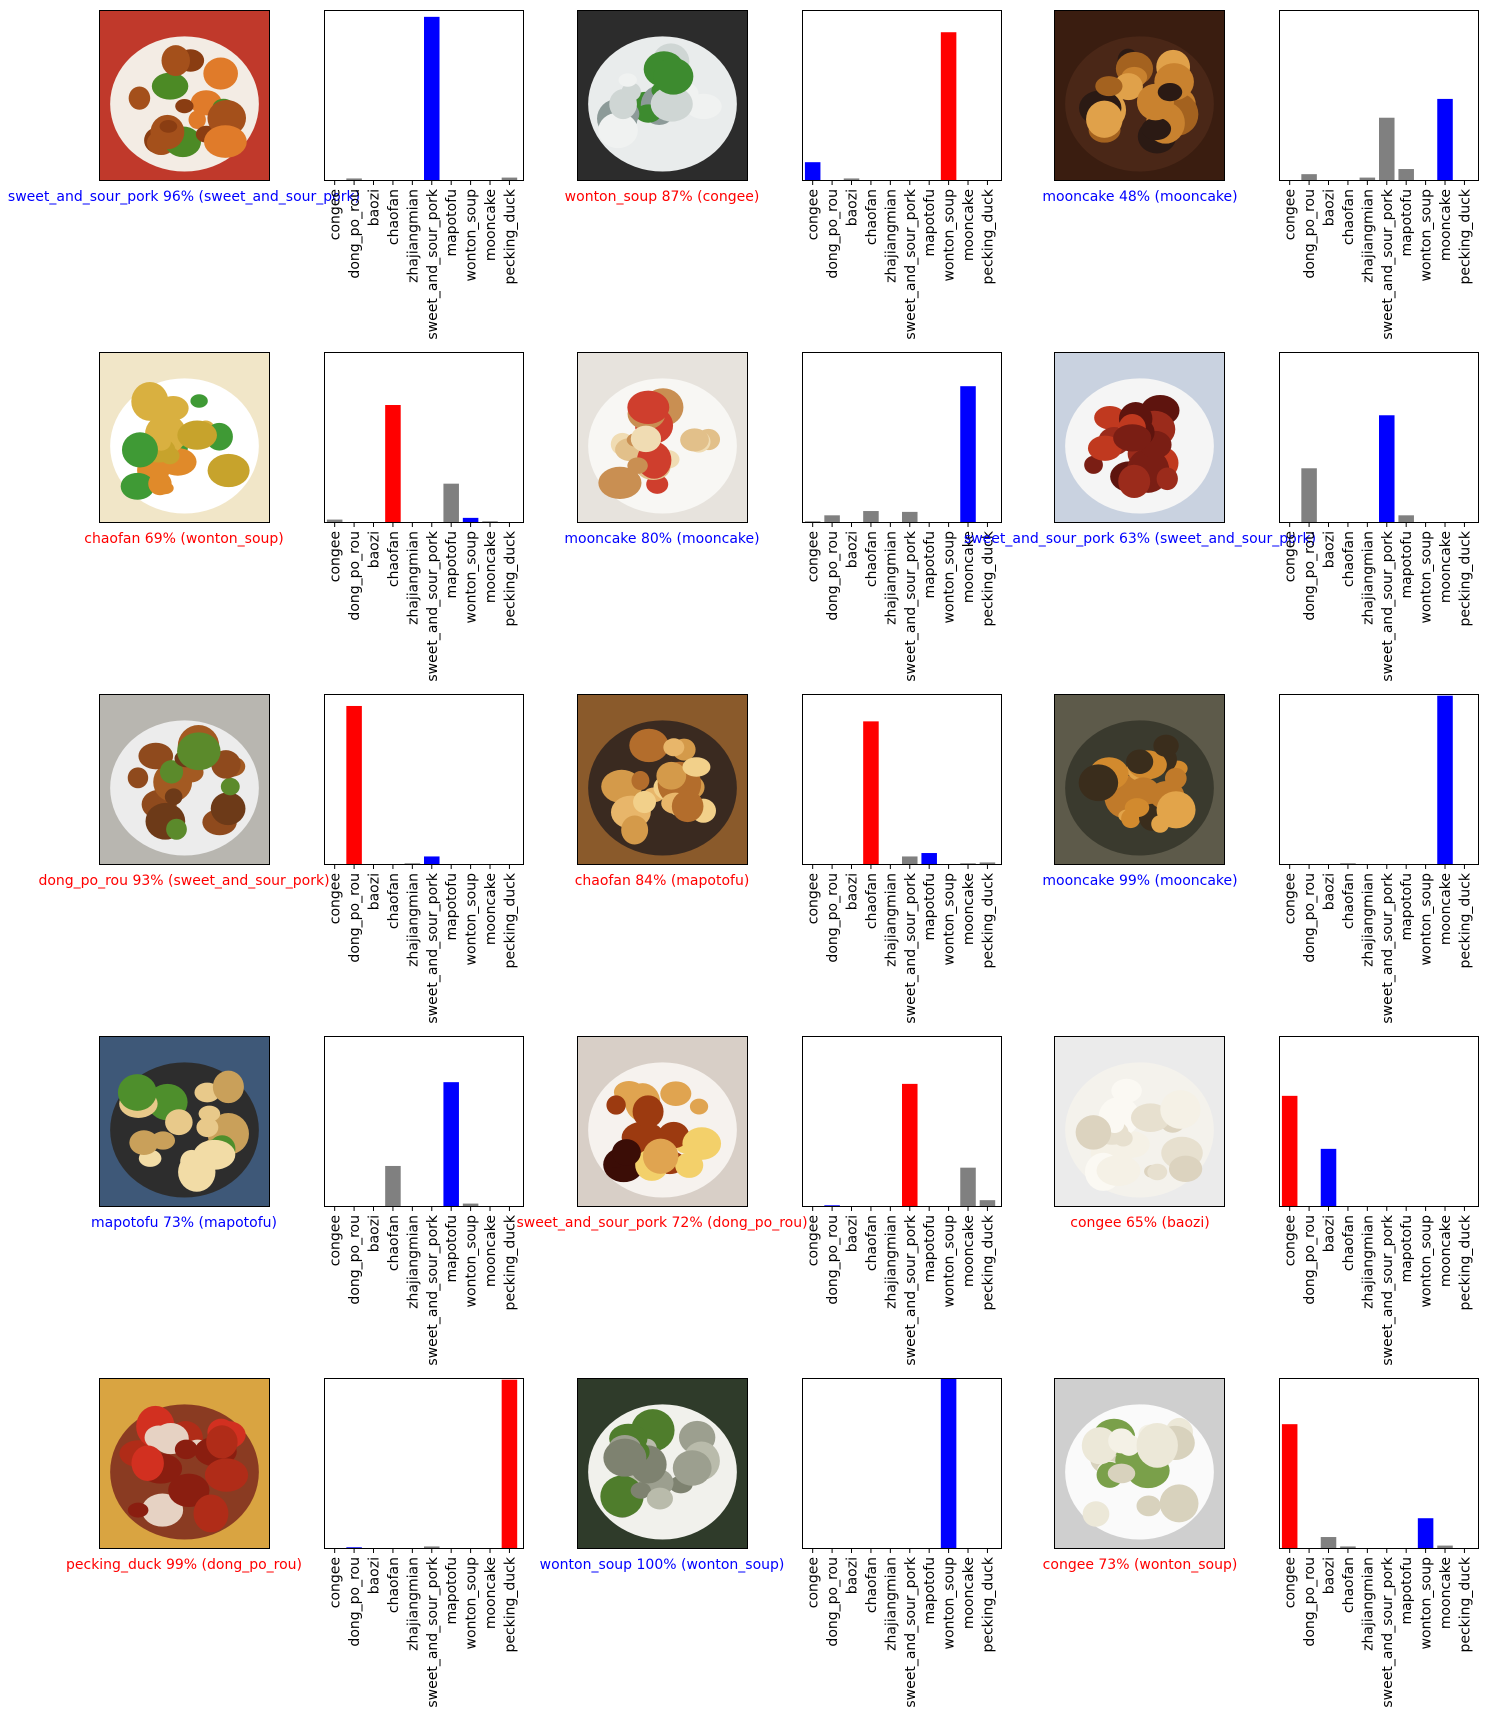 This screenshot has width=1490, height=1719. What do you see at coordinates (662, 437) in the screenshot?
I see `mooncake-buns-photo` at bounding box center [662, 437].